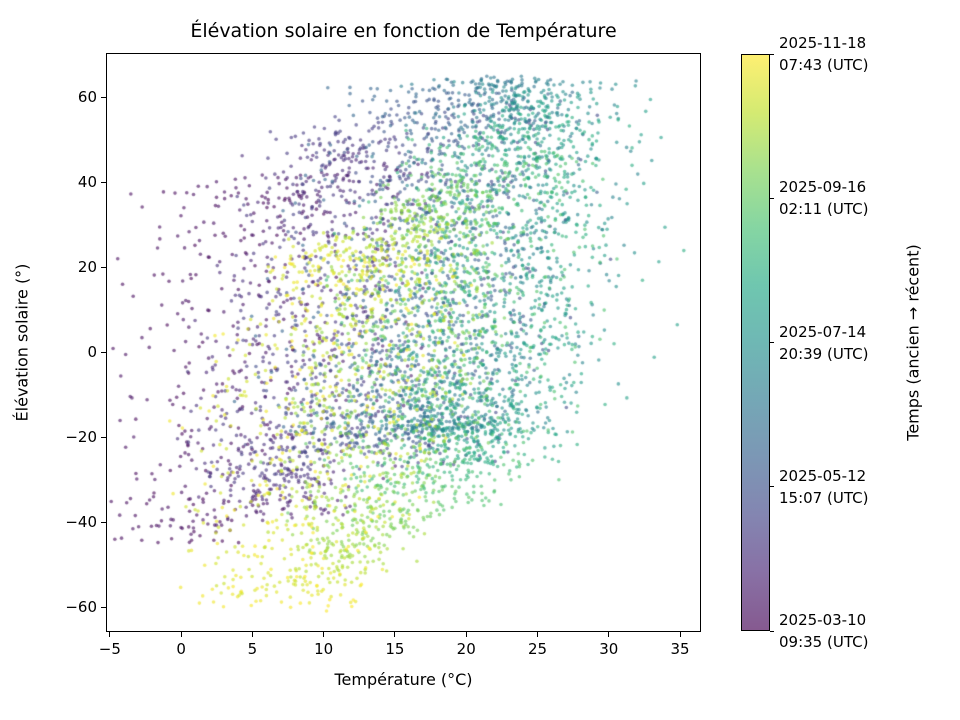 This screenshot has height=720, width=960. I want to click on y-tick-label: −60, so click(81, 607).